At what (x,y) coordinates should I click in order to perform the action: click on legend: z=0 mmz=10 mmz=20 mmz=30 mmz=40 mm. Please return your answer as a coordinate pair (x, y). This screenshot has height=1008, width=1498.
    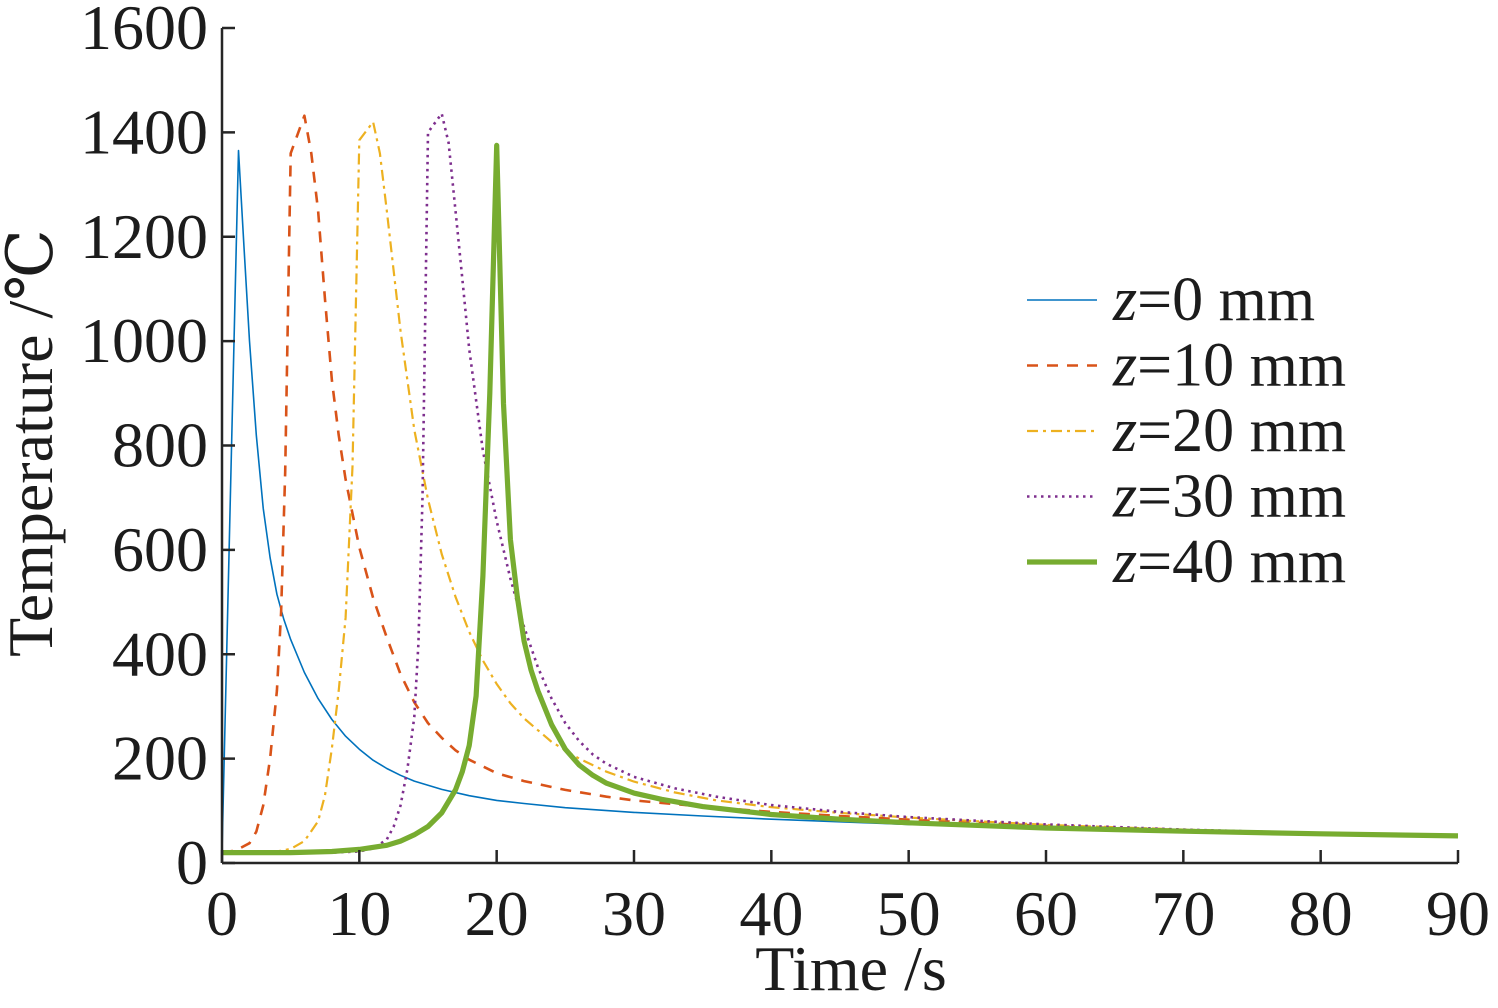
    Looking at the image, I should click on (1186, 431).